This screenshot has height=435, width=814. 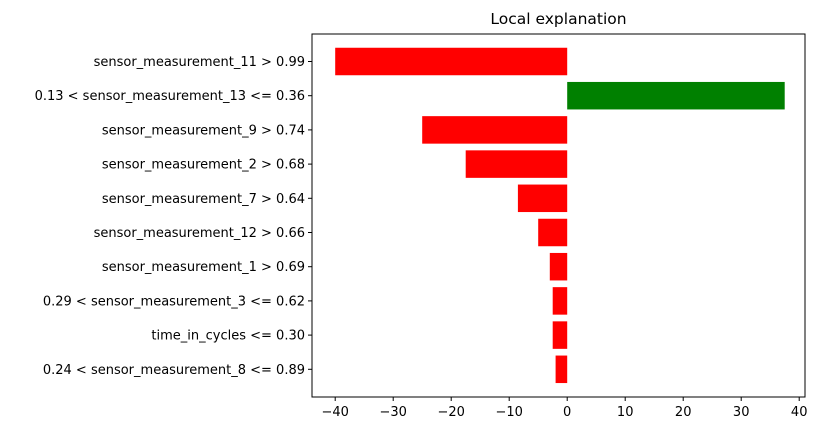 I want to click on y-tick-label: 0.29 < sensor_measurement_3 <= 0.62, so click(x=174, y=301).